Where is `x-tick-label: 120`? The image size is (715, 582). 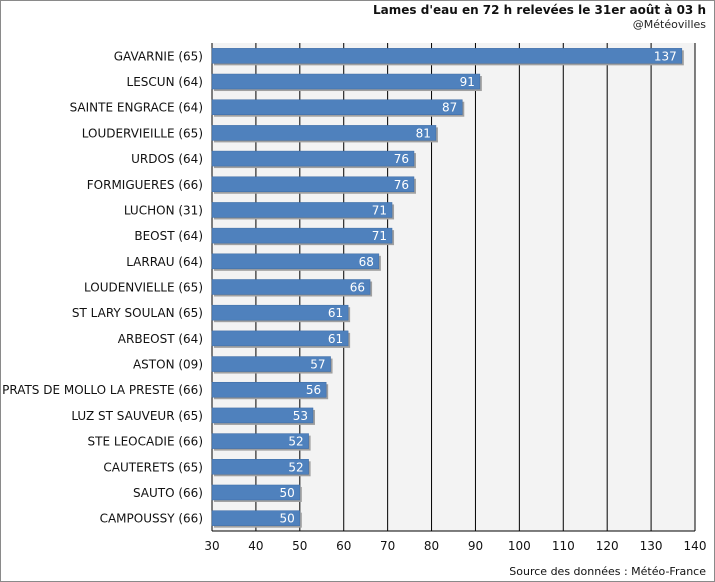
x-tick-label: 120 is located at coordinates (607, 546).